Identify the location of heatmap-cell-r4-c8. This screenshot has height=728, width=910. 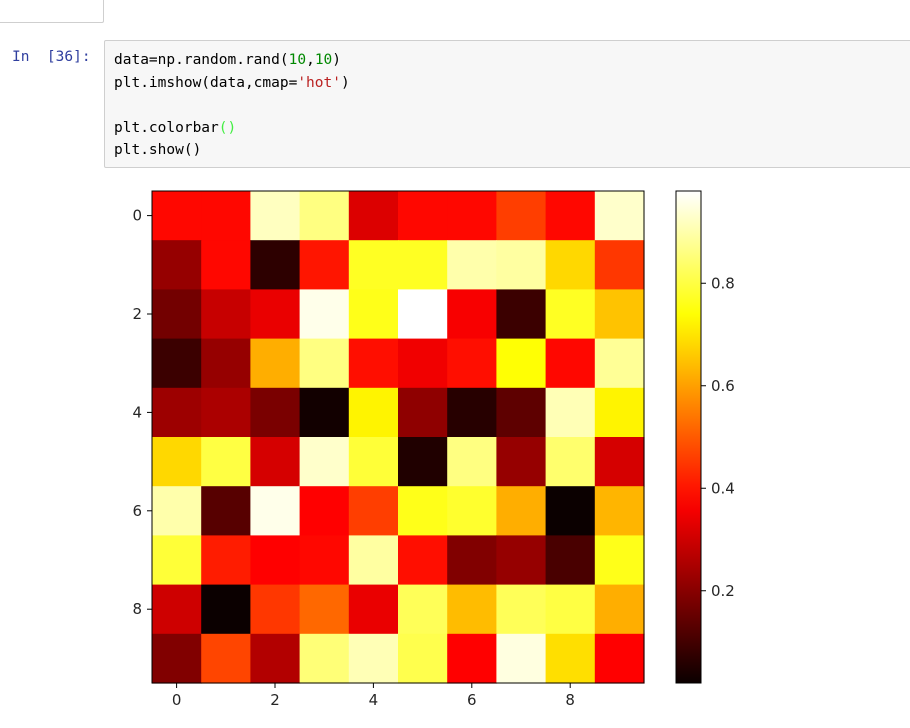
(570, 412).